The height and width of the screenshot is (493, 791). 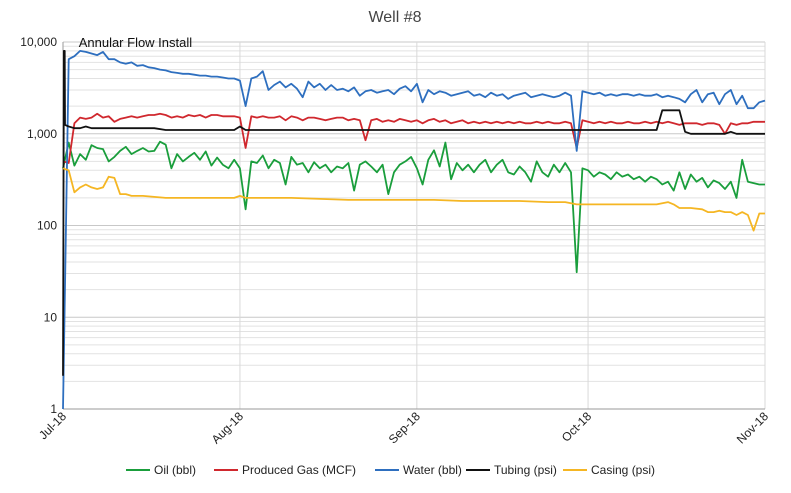 I want to click on legend-label-3: Tubing (psi), so click(x=525, y=470).